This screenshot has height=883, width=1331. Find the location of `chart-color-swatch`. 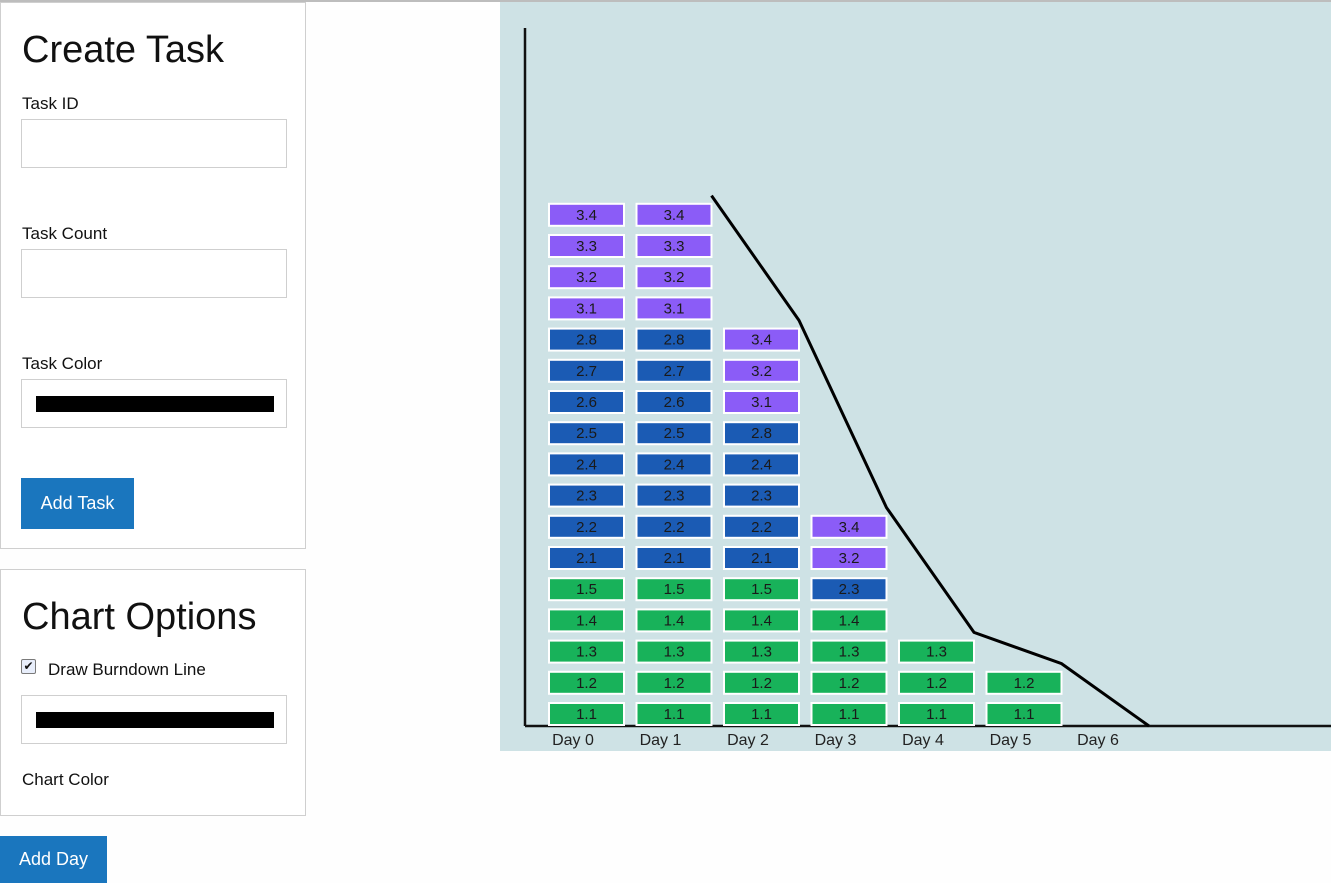

chart-color-swatch is located at coordinates (155, 720).